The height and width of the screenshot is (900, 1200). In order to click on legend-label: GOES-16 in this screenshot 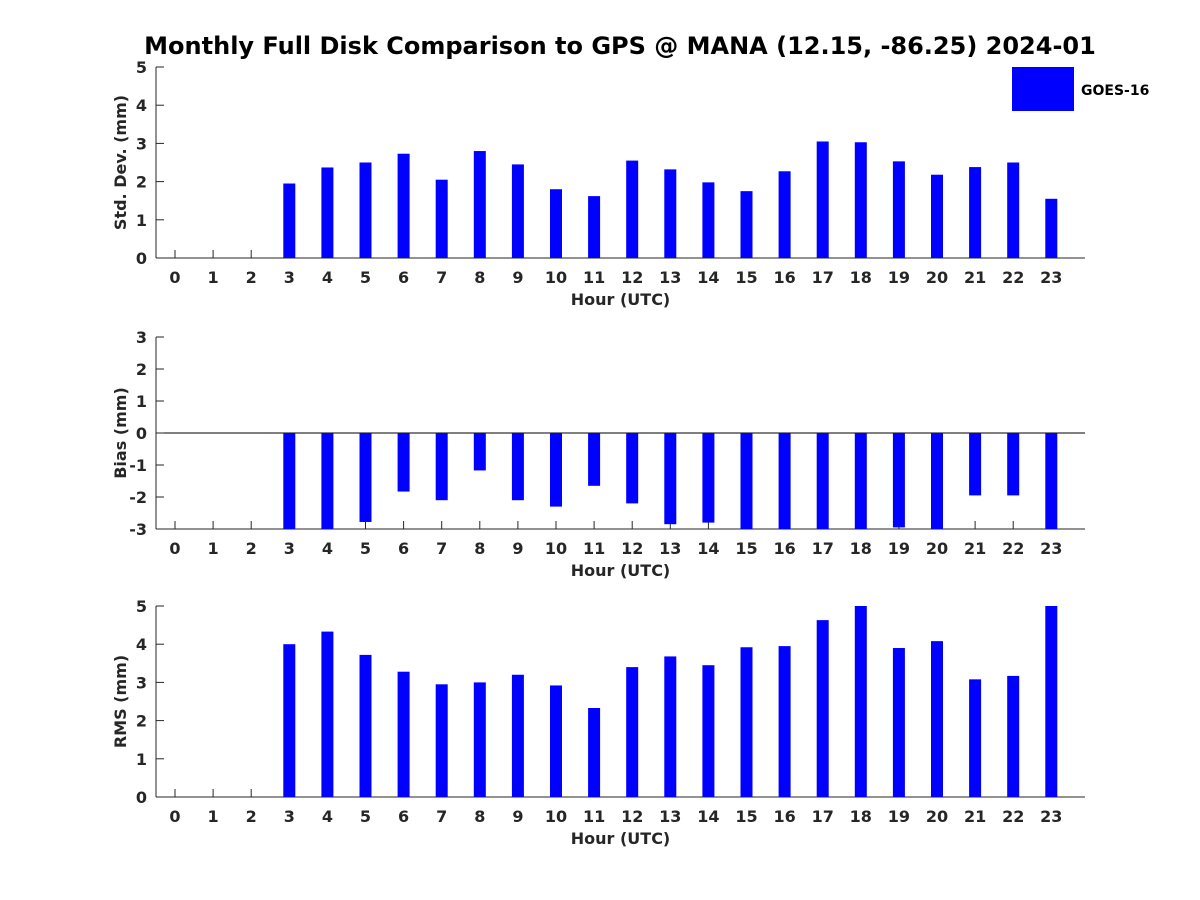, I will do `click(1115, 91)`.